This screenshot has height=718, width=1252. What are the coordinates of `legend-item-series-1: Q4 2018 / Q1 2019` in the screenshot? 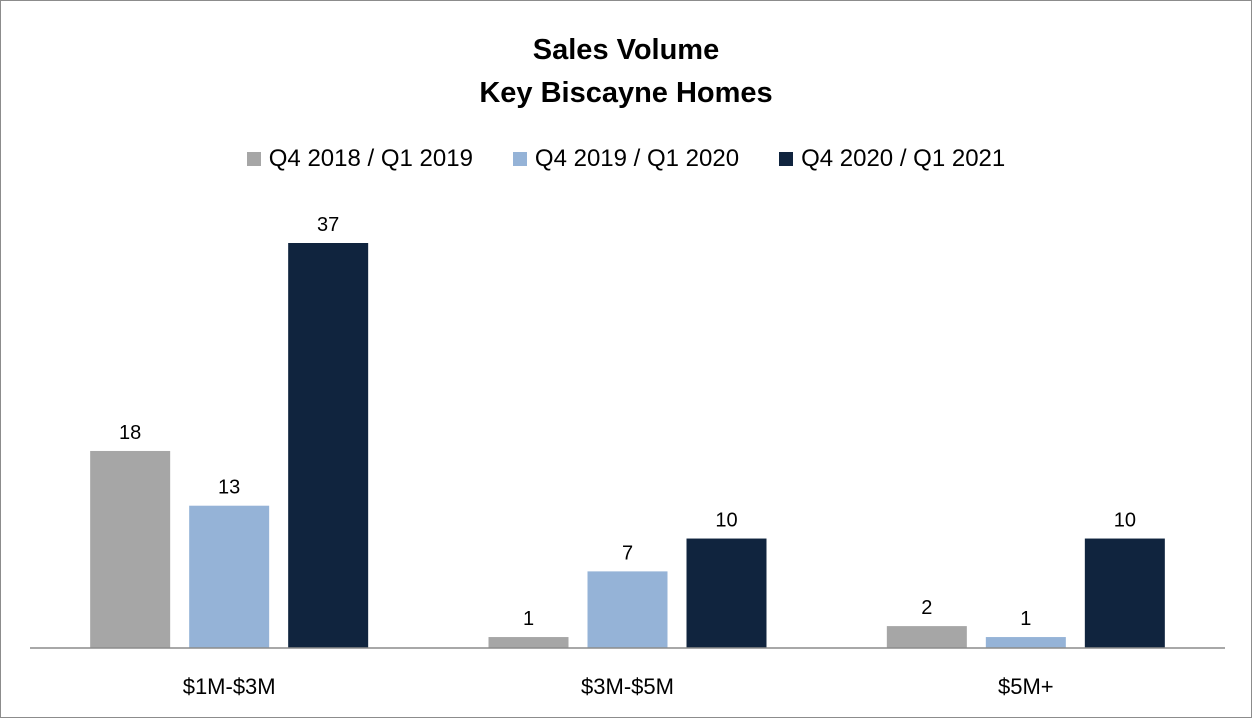 It's located at (359, 159).